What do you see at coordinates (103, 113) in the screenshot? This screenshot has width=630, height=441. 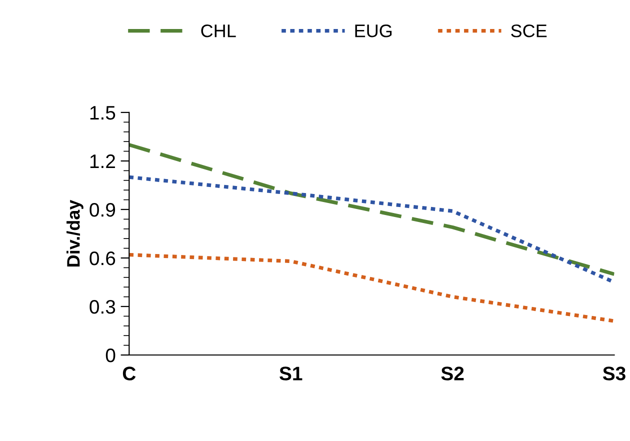 I see `y-tick-label: 1.5` at bounding box center [103, 113].